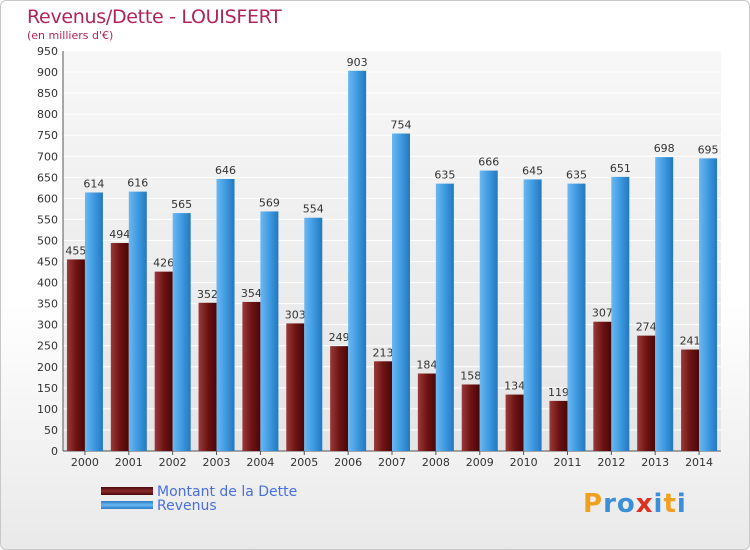 This screenshot has width=750, height=550. I want to click on y-tick-label: 750, so click(47, 135).